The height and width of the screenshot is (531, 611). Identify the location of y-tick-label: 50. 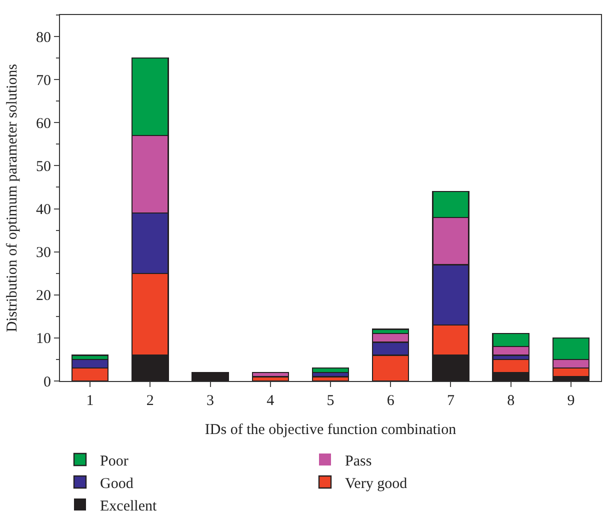
(43, 166).